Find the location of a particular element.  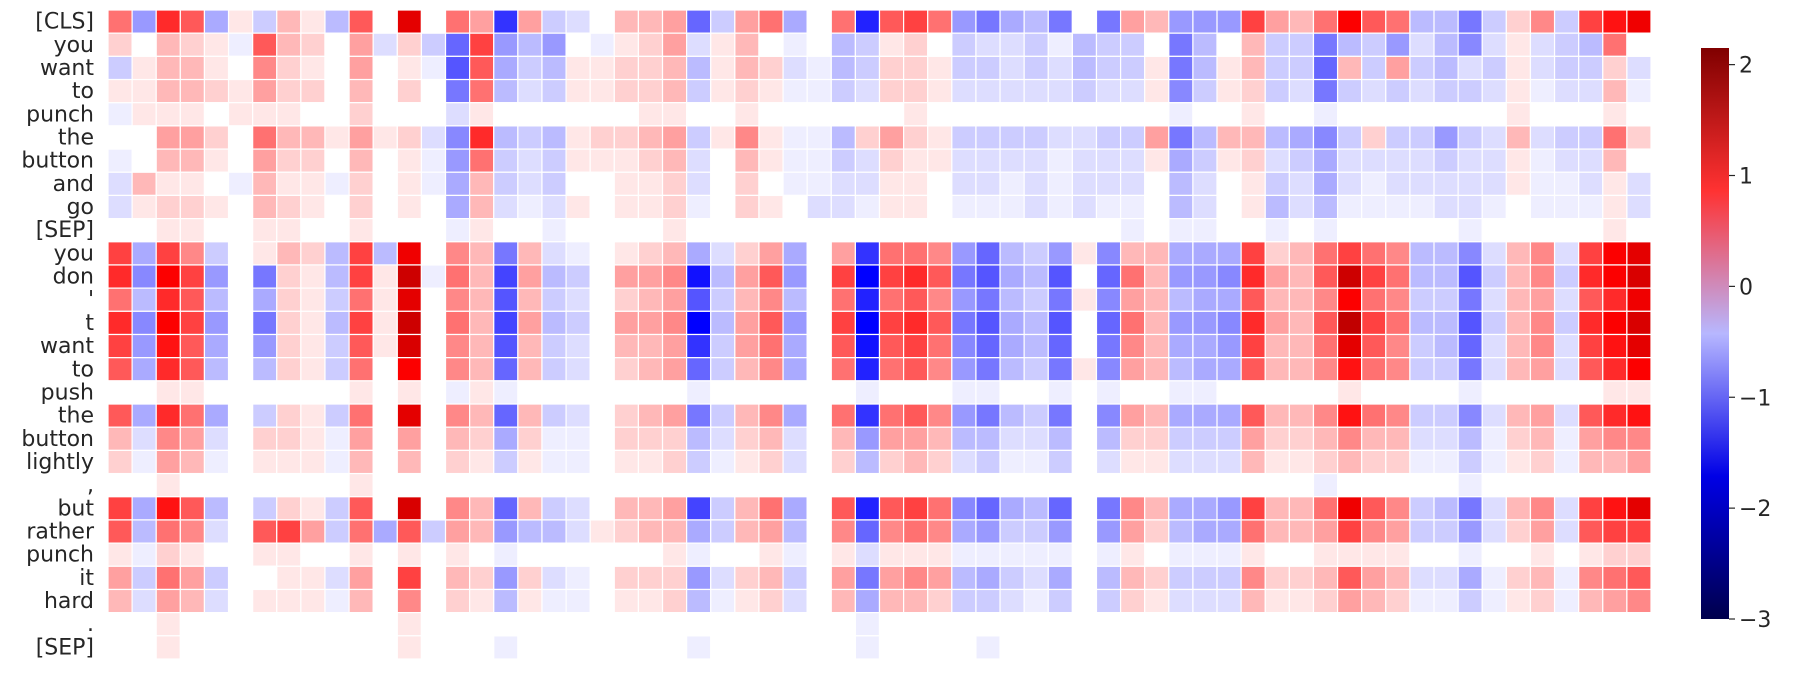

row-label: button is located at coordinates (57, 161).